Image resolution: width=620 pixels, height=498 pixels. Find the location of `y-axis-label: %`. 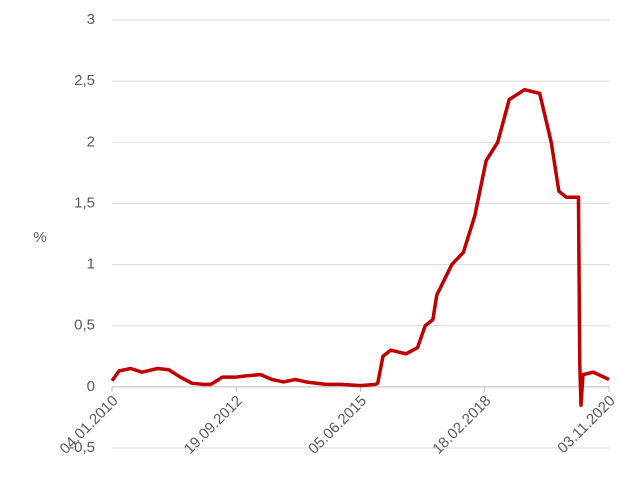

y-axis-label: % is located at coordinates (39, 237).